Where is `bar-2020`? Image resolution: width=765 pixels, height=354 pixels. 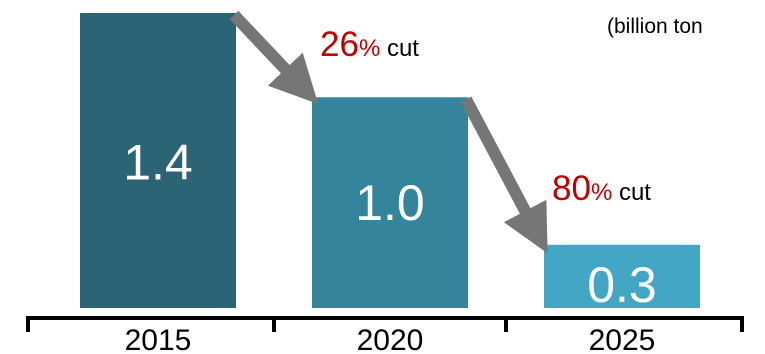
bar-2020 is located at coordinates (390, 203).